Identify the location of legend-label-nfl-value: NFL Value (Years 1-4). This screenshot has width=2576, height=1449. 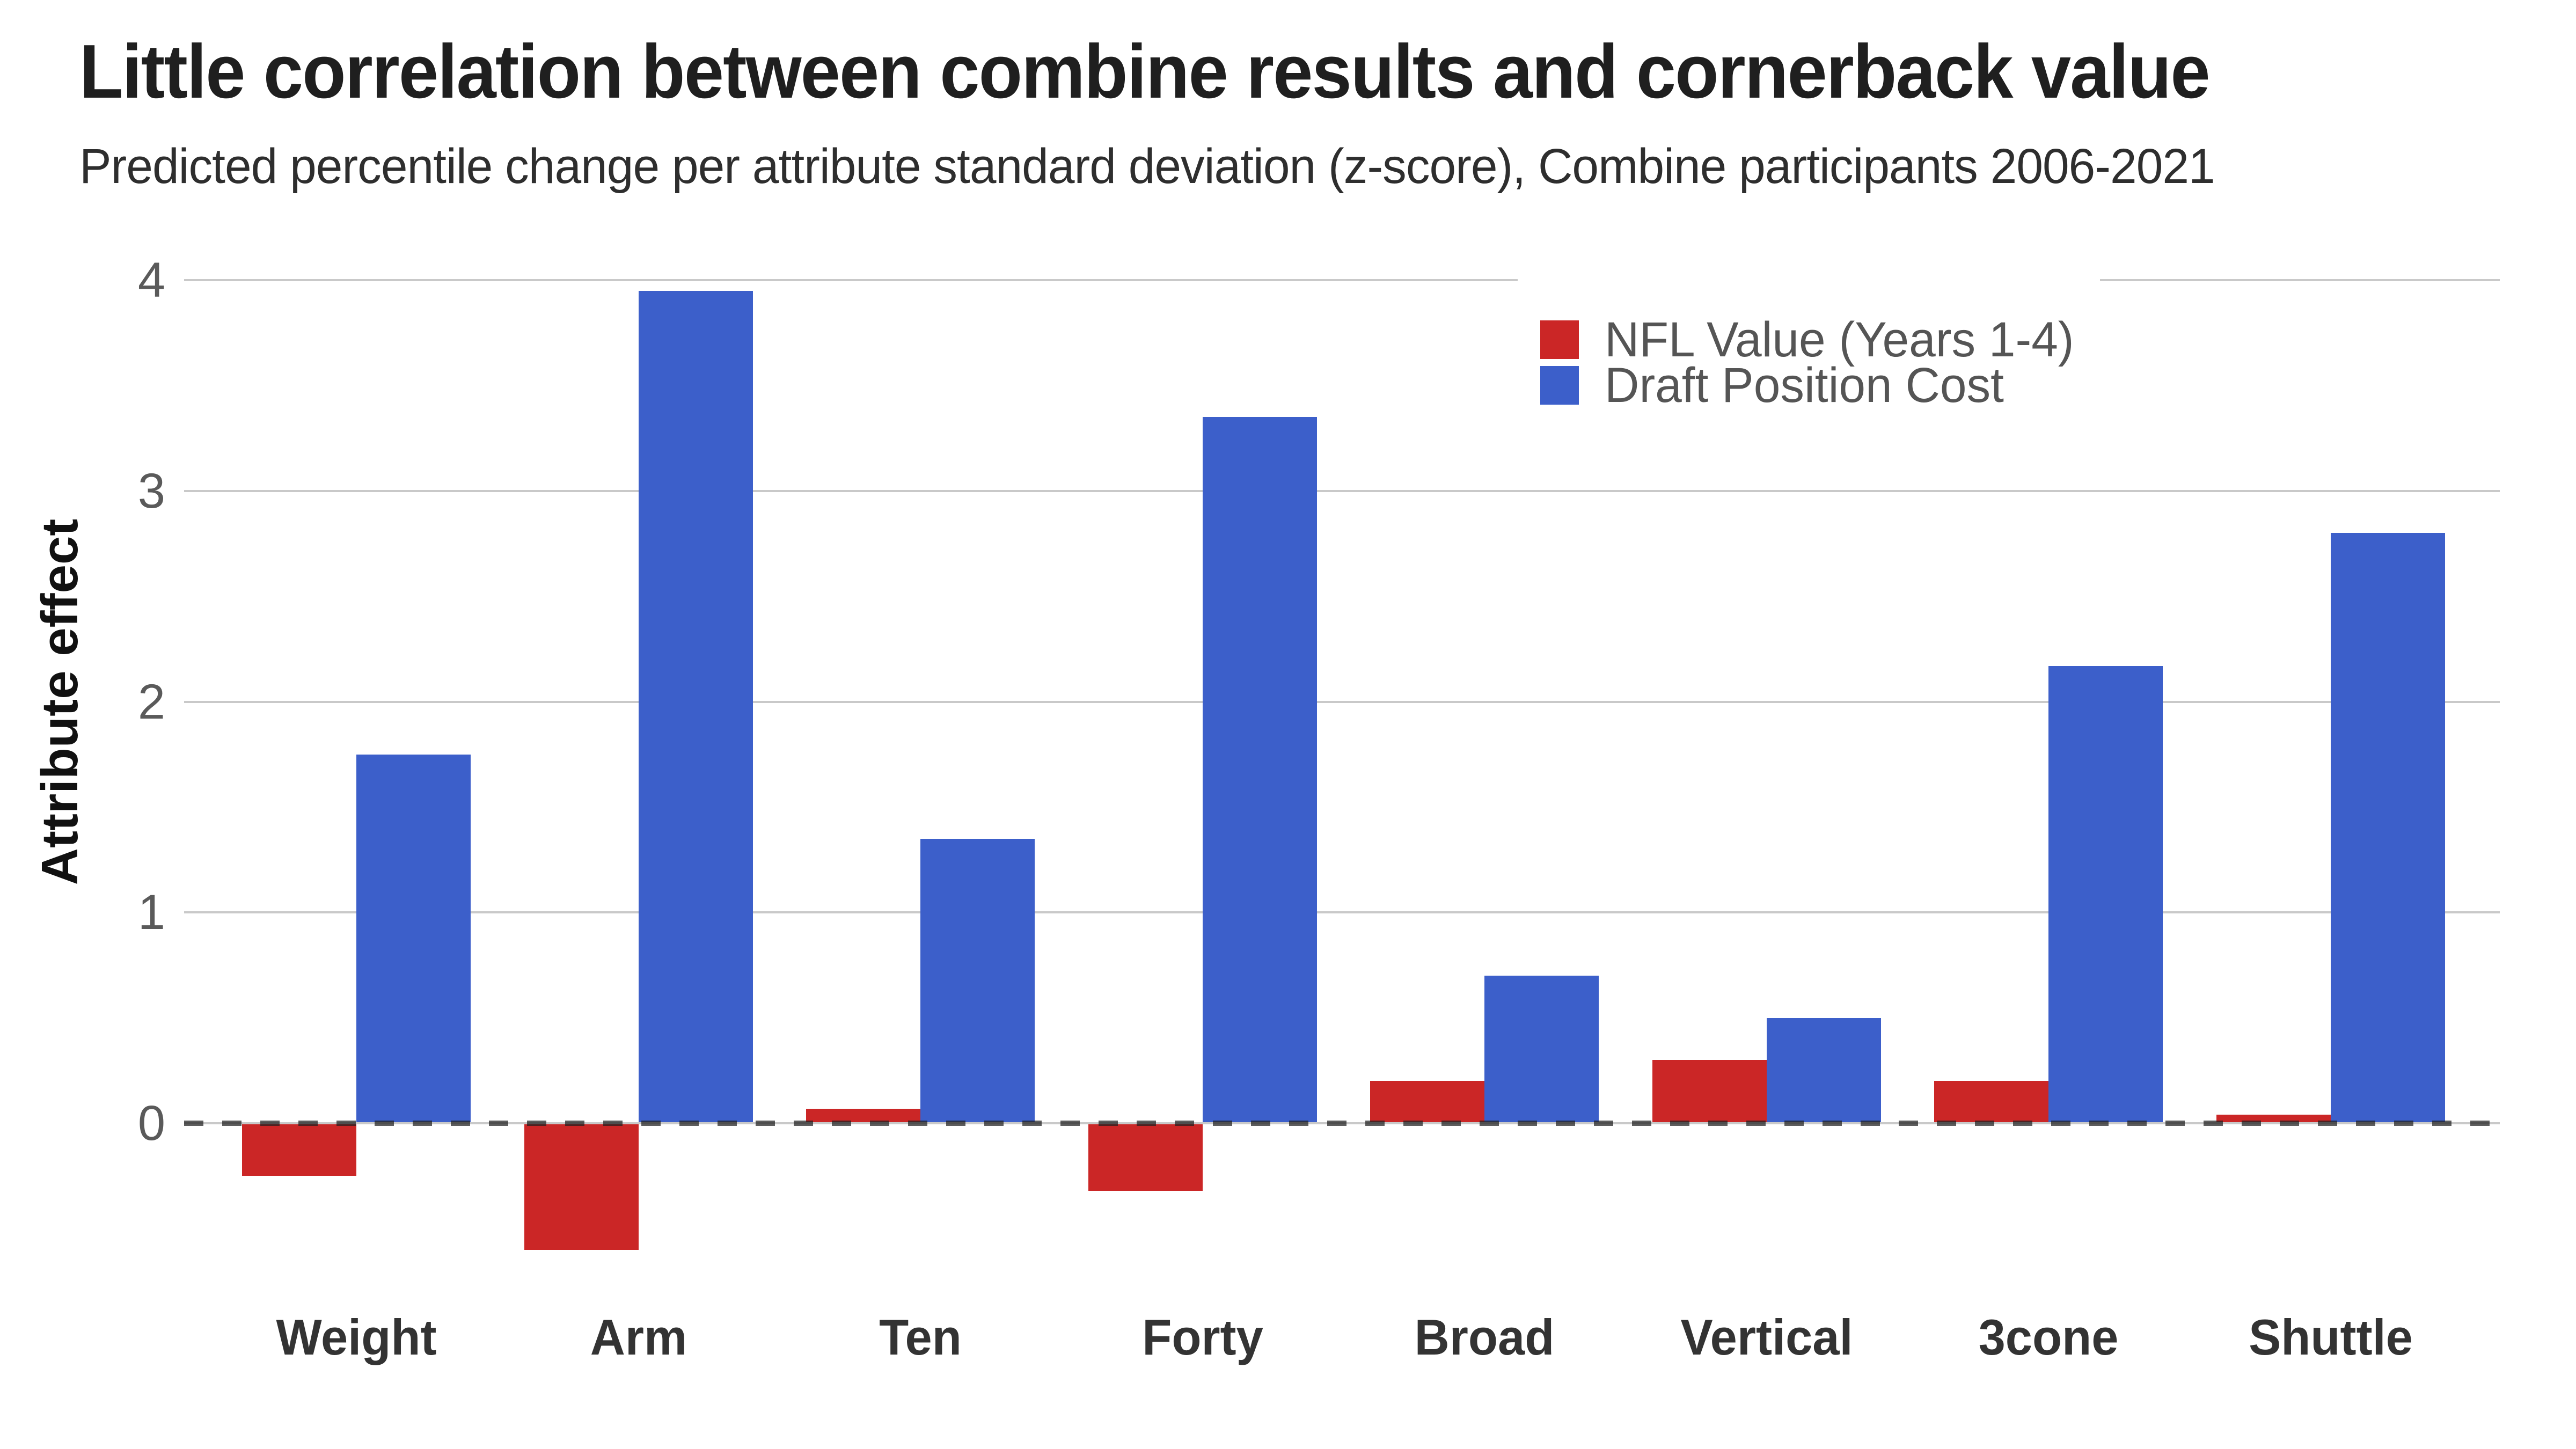
(1839, 339).